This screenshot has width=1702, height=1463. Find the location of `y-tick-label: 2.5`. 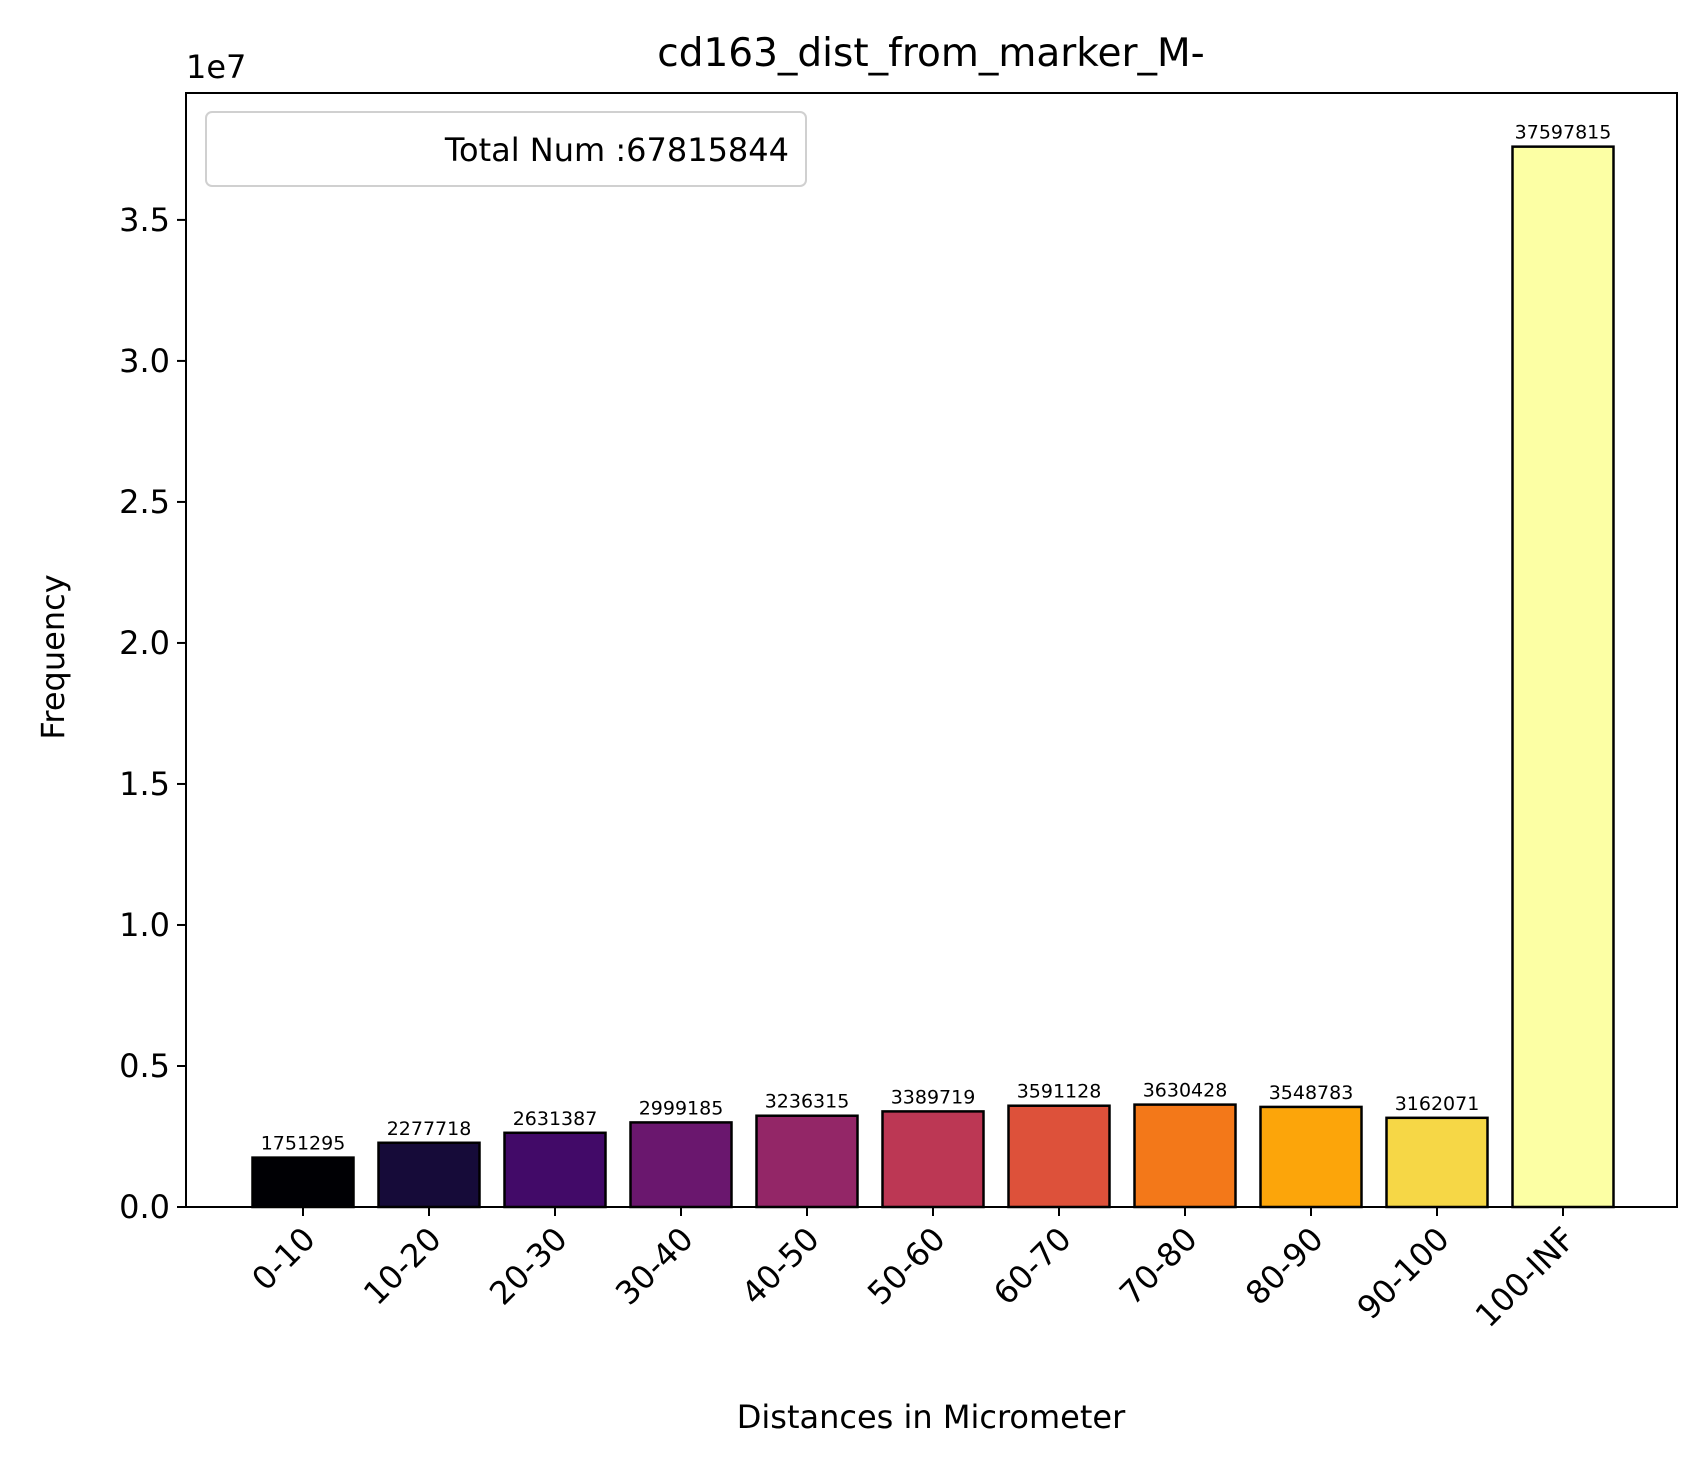

y-tick-label: 2.5 is located at coordinates (144, 502).